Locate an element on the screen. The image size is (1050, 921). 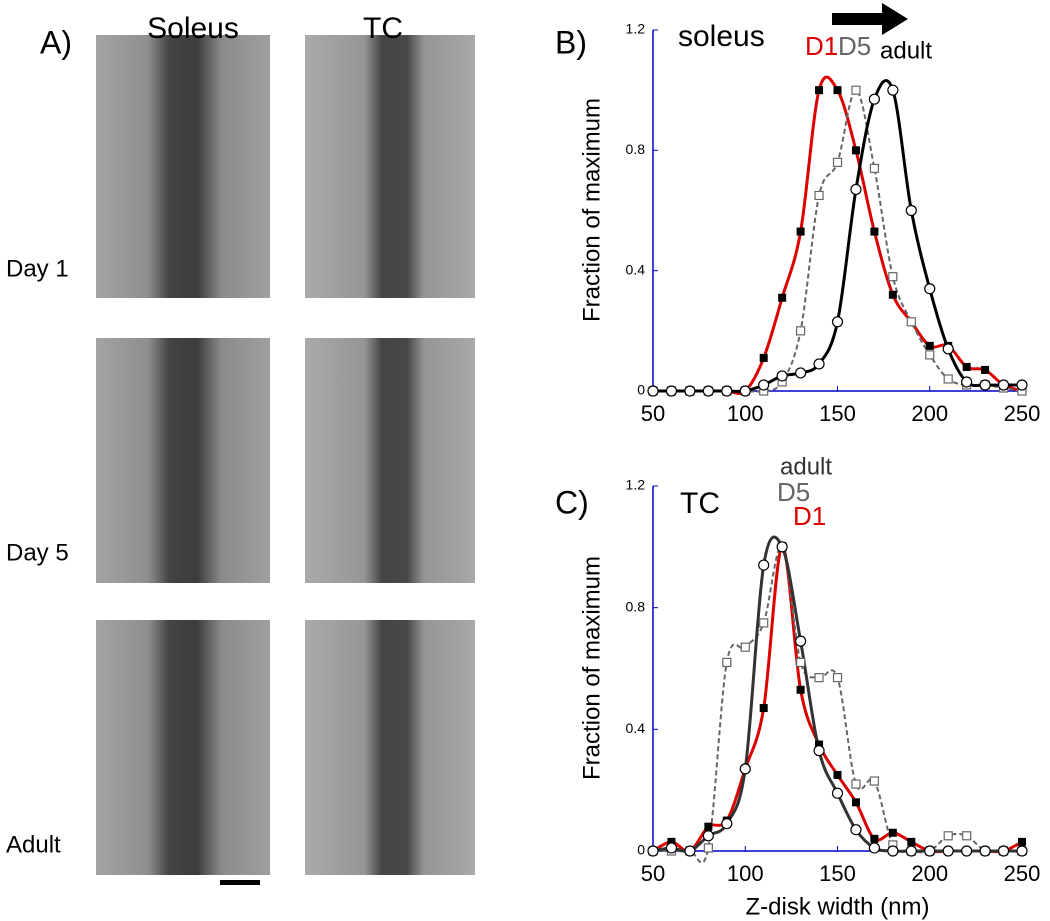
column-label: TC is located at coordinates (383, 28).